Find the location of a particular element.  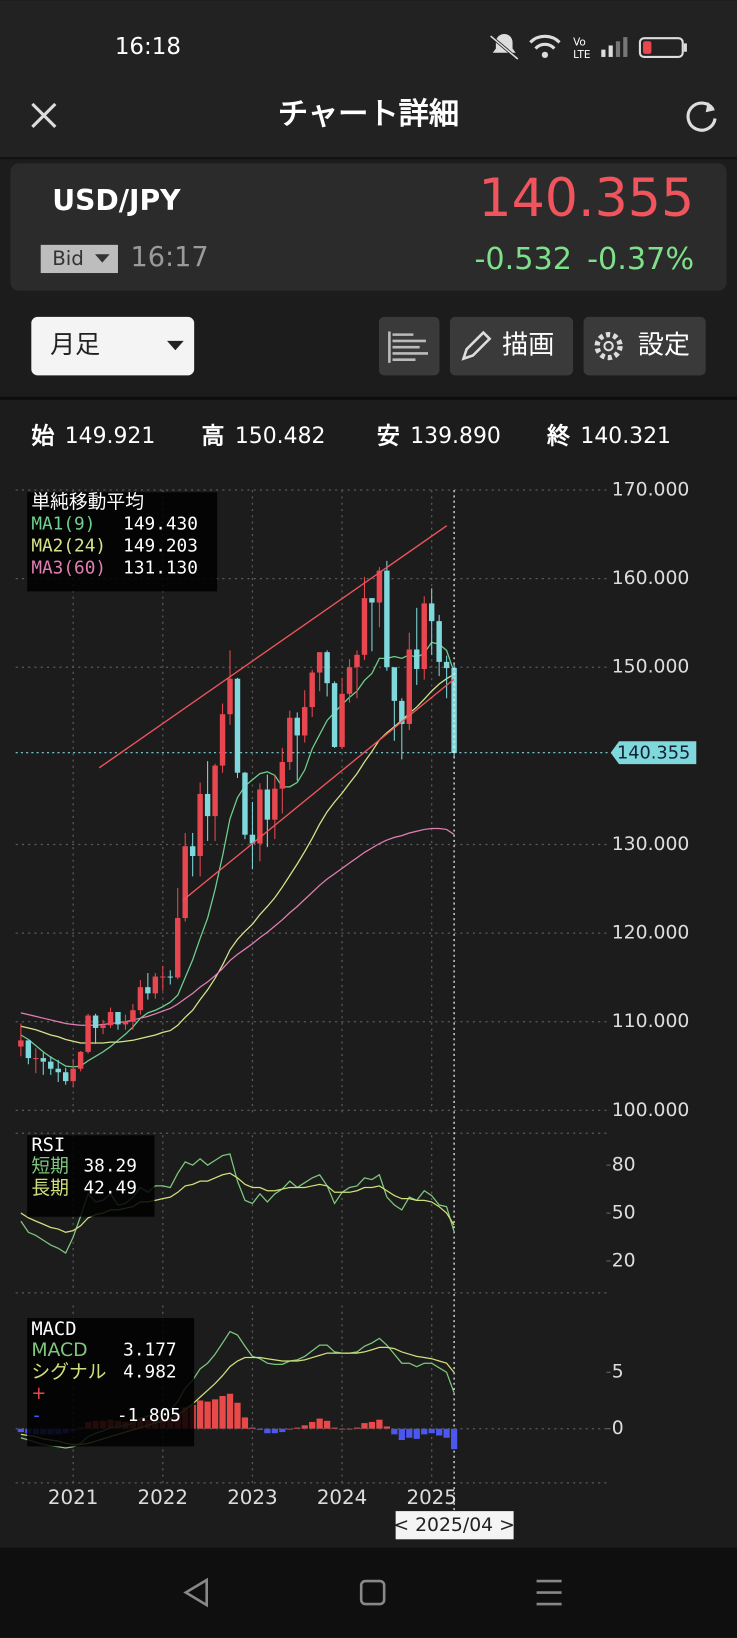

indicator-button is located at coordinates (409, 346).